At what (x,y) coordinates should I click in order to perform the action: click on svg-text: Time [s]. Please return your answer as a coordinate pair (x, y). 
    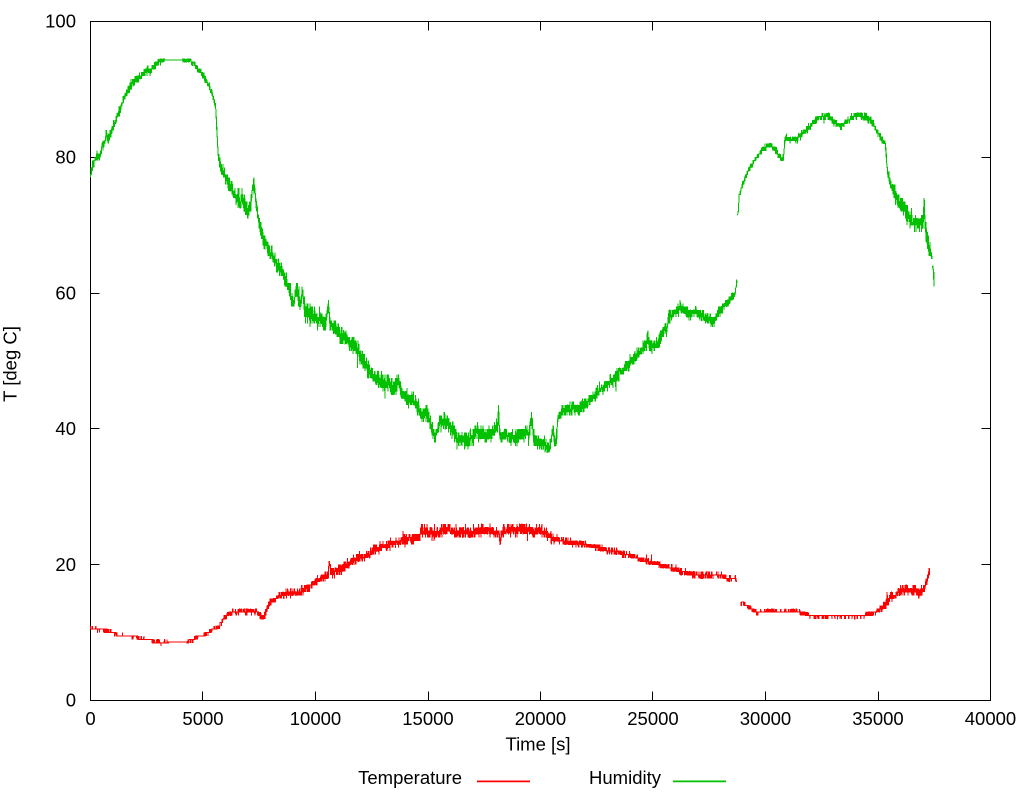
    Looking at the image, I should click on (537, 744).